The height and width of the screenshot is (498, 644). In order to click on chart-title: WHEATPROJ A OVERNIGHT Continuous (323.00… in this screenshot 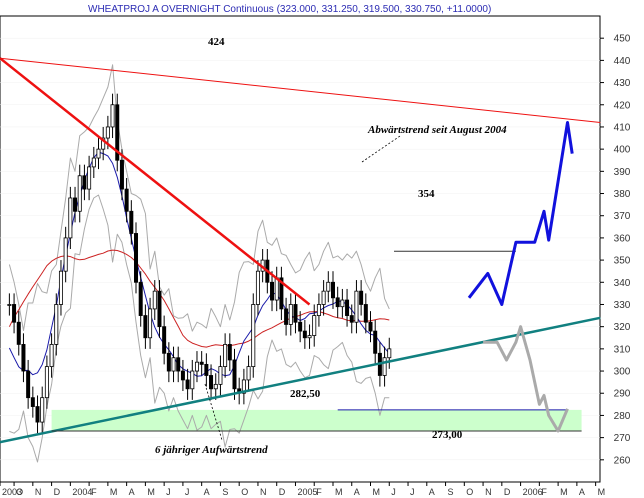, I will do `click(289, 9)`.